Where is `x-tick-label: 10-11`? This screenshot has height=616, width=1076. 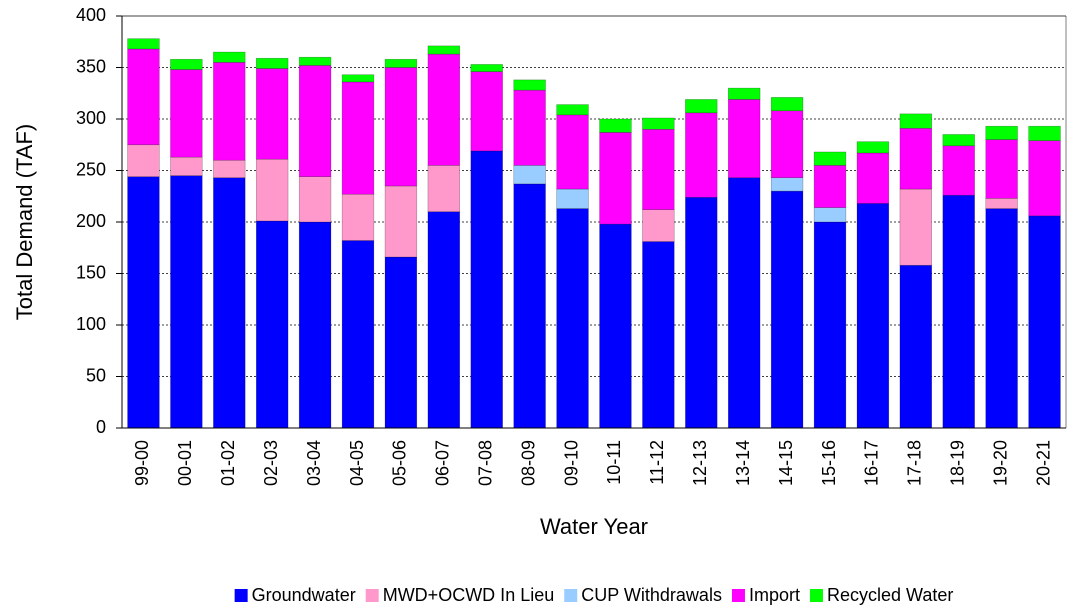
x-tick-label: 10-11 is located at coordinates (614, 462).